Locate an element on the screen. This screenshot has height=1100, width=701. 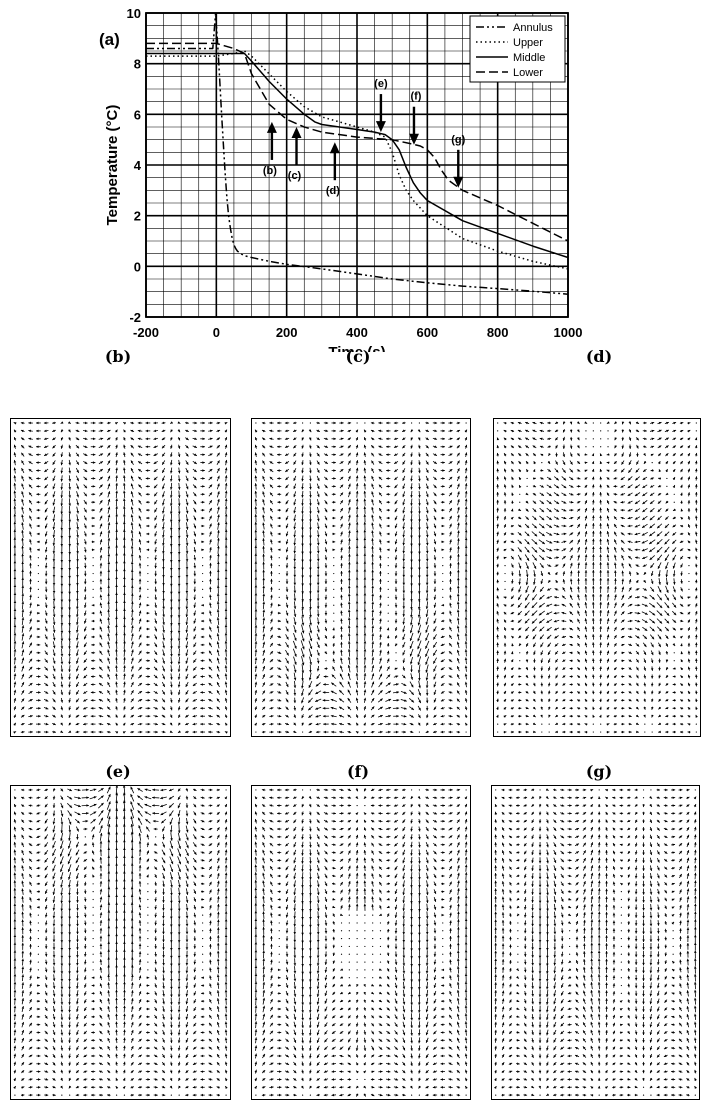
legend-box is located at coordinates (517, 49).